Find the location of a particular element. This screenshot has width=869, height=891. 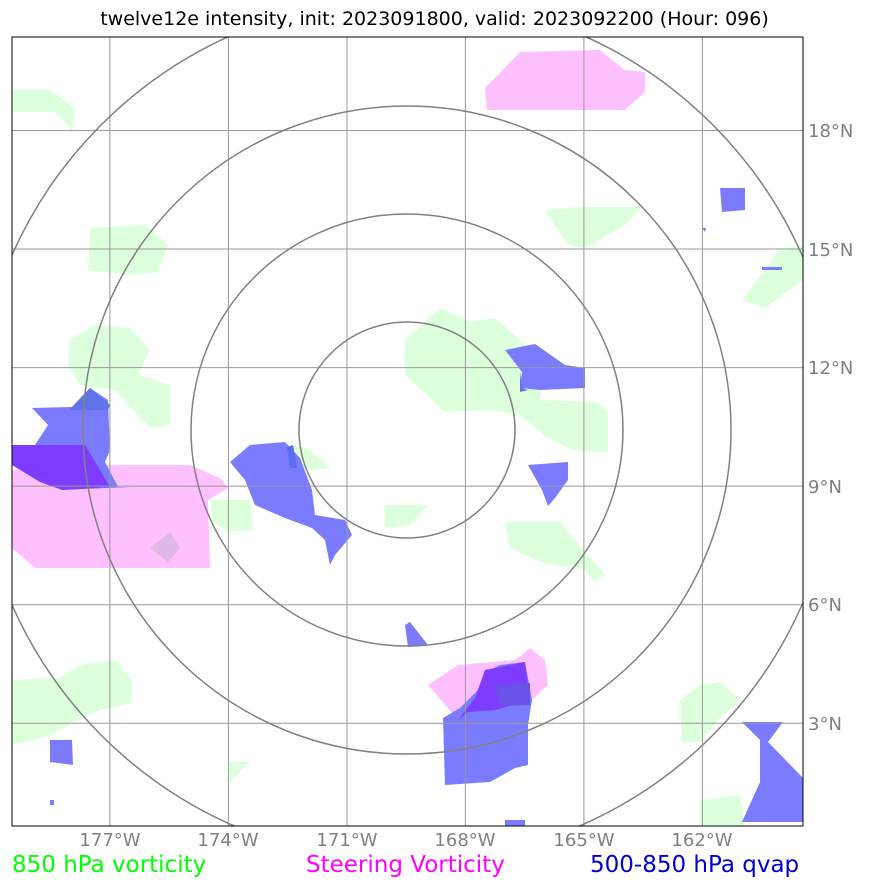

legend-vorticity-850: 850 hPa vorticity is located at coordinates (109, 865).